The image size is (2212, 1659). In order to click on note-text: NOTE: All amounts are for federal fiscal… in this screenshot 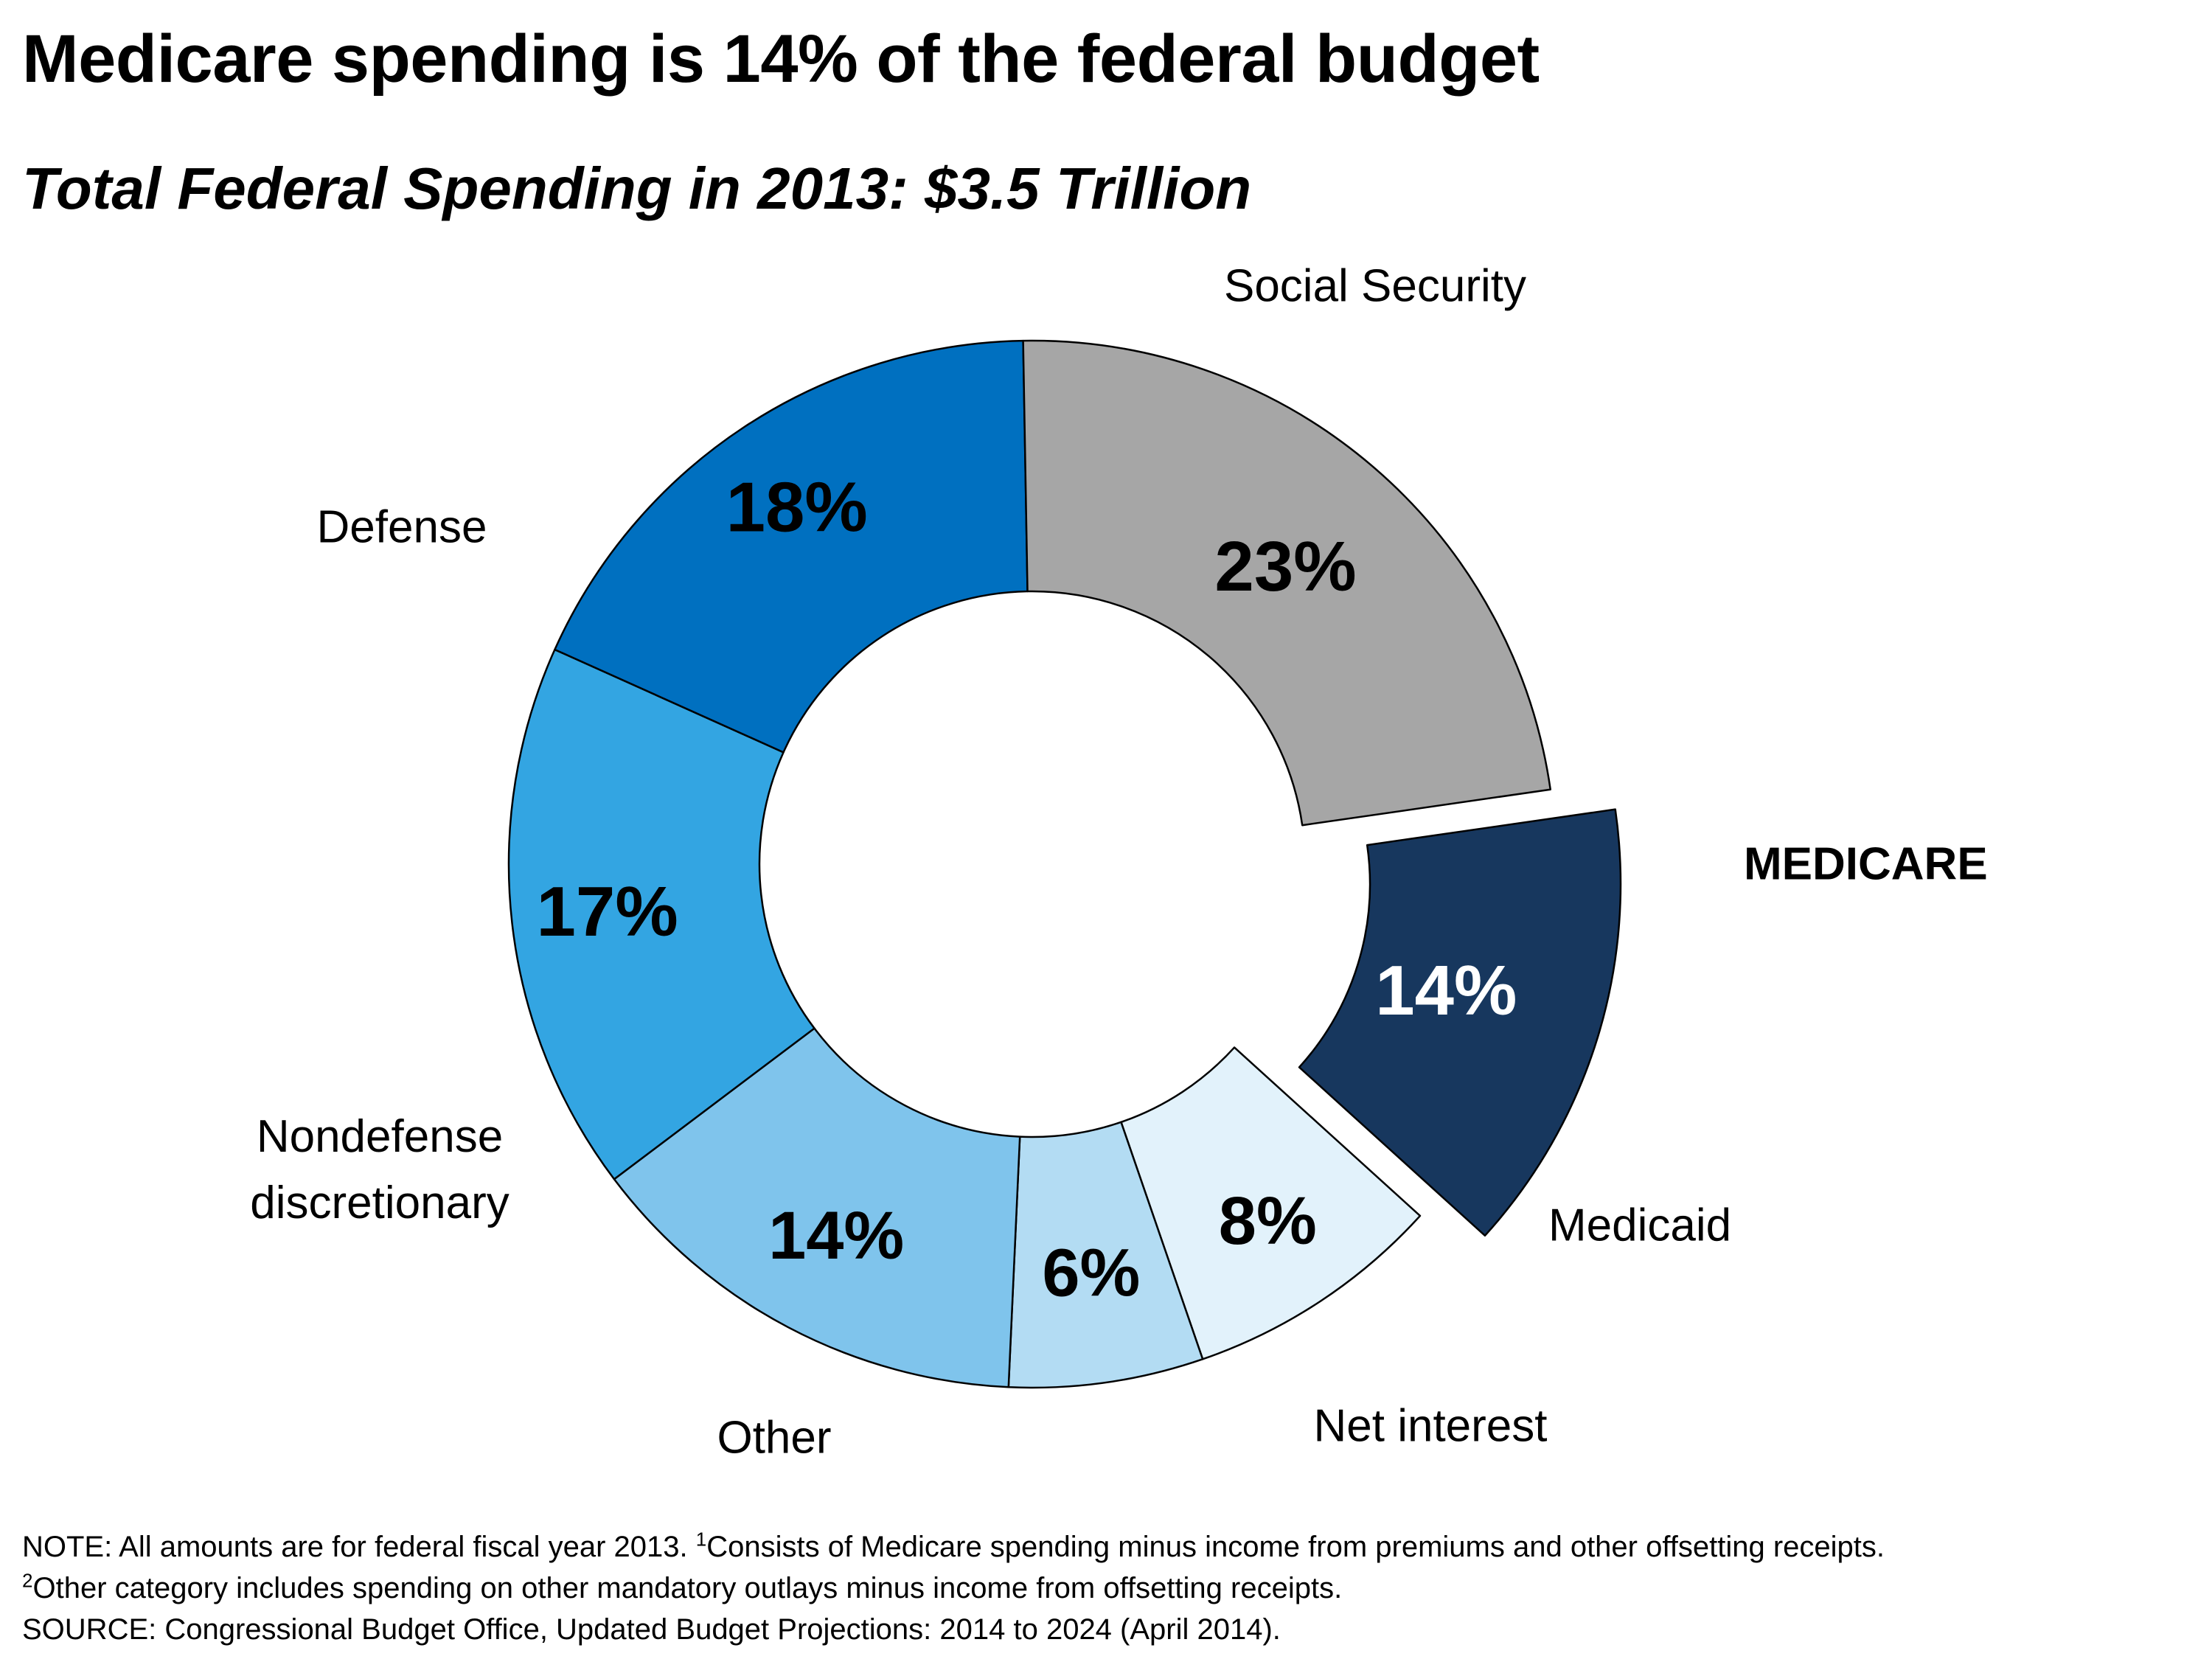, I will do `click(359, 1547)`.